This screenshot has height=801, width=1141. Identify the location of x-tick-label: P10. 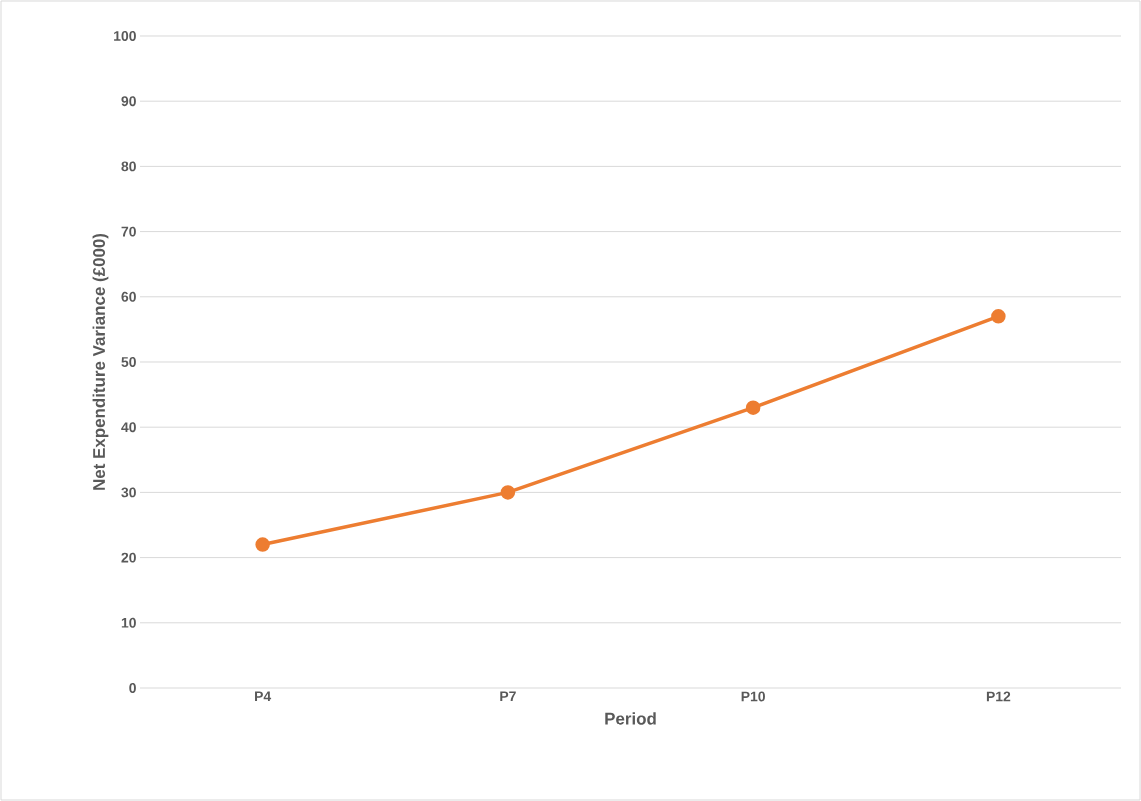
(753, 696).